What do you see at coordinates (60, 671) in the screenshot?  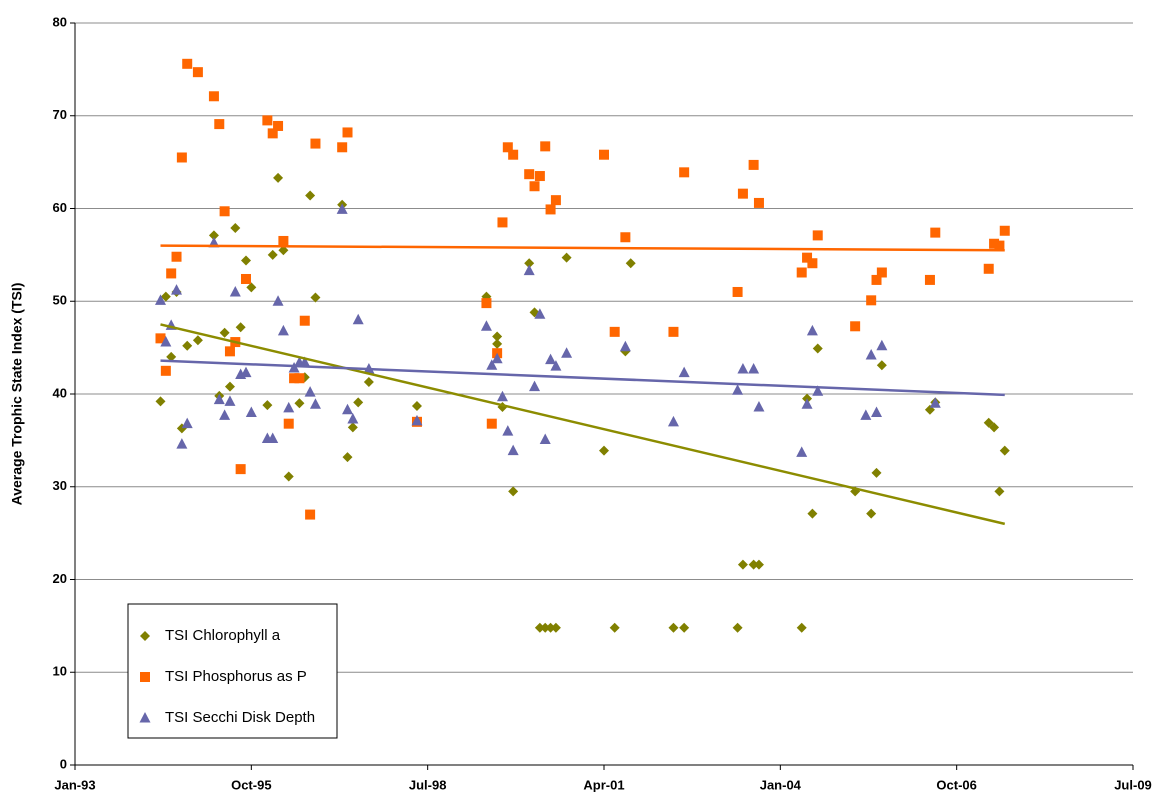 I see `y-tick-label: 10` at bounding box center [60, 671].